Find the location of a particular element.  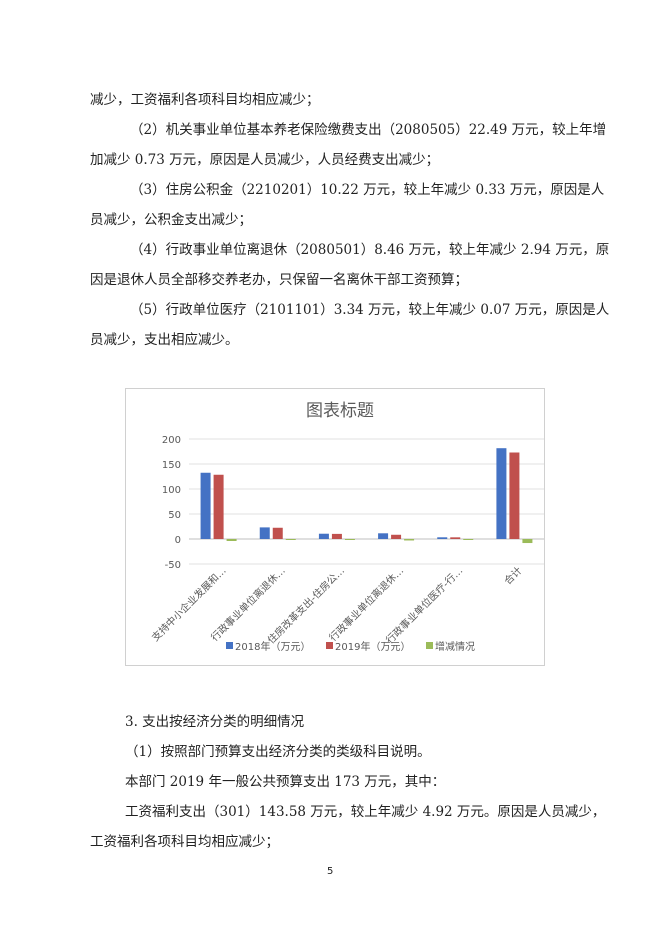

x-tick-label: 合计 is located at coordinates (512, 575).